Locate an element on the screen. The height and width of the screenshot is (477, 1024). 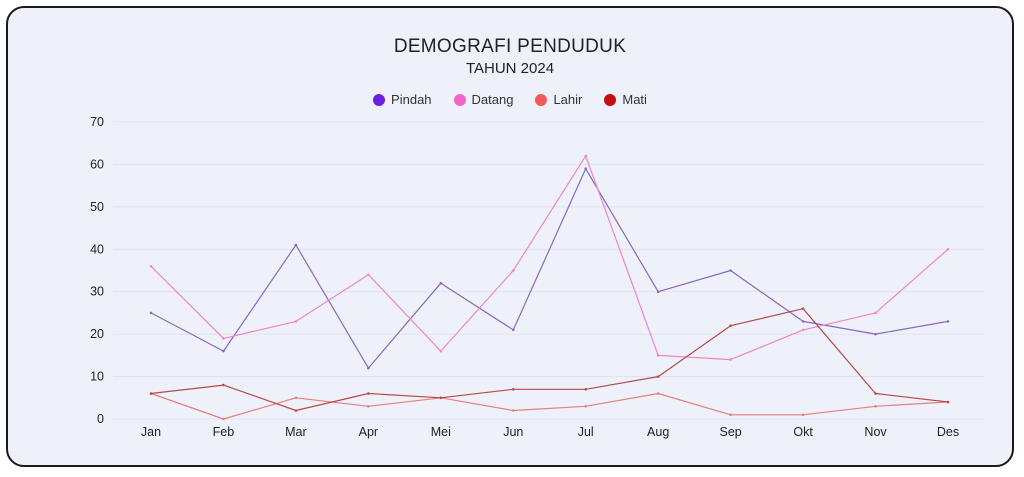
x-tick-label-mei: Mei is located at coordinates (441, 432).